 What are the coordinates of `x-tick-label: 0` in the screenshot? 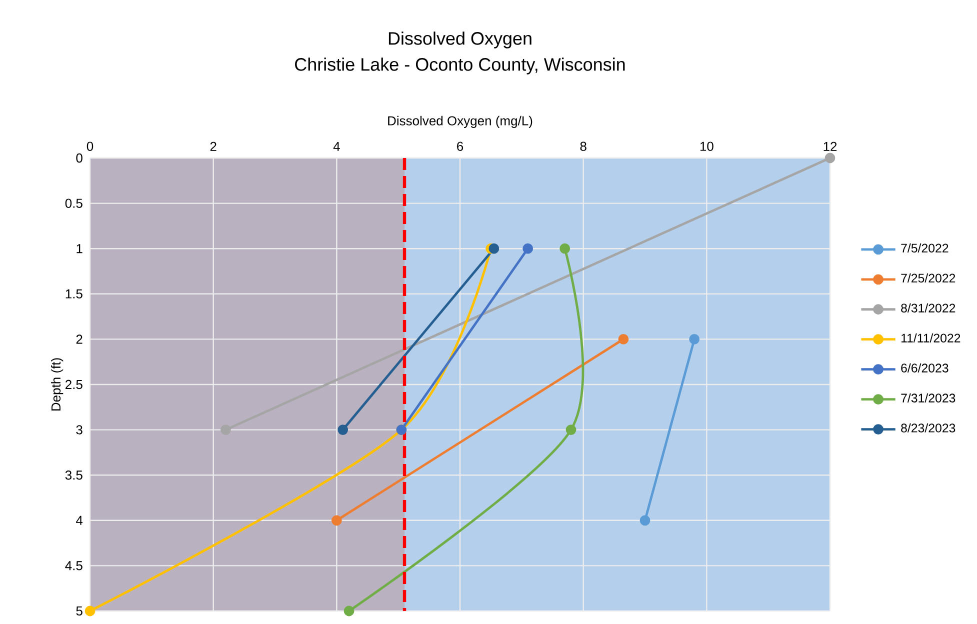 It's located at (90, 146).